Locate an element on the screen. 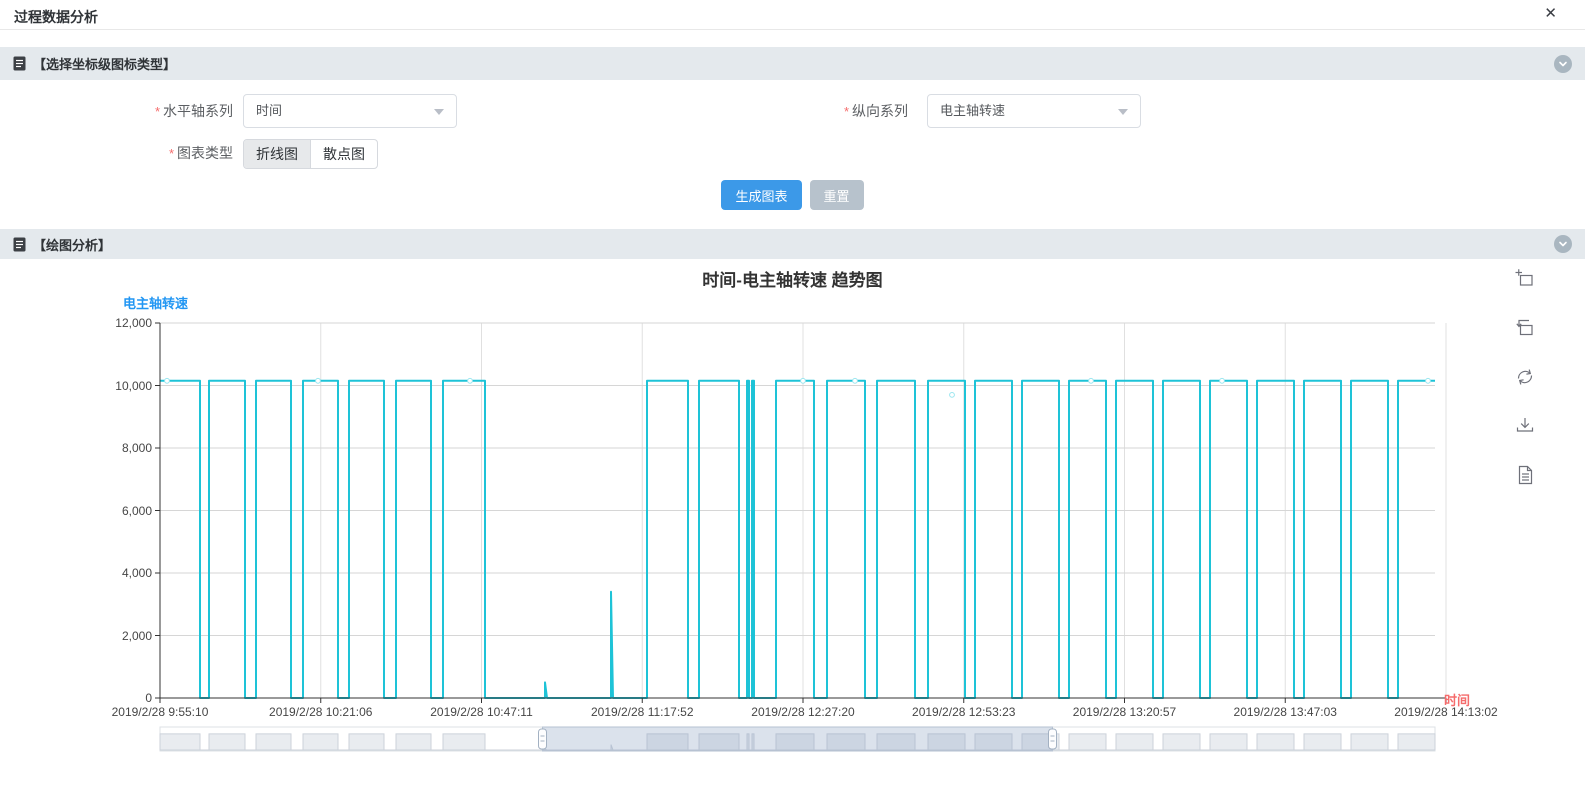  x-axis-series-value: 时间 is located at coordinates (269, 110).